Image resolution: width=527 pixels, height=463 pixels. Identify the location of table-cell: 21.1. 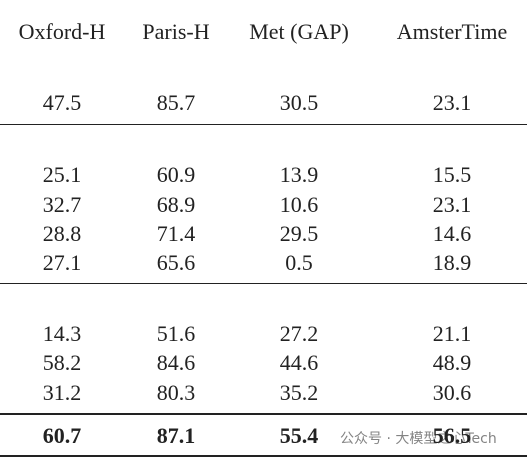
(452, 333).